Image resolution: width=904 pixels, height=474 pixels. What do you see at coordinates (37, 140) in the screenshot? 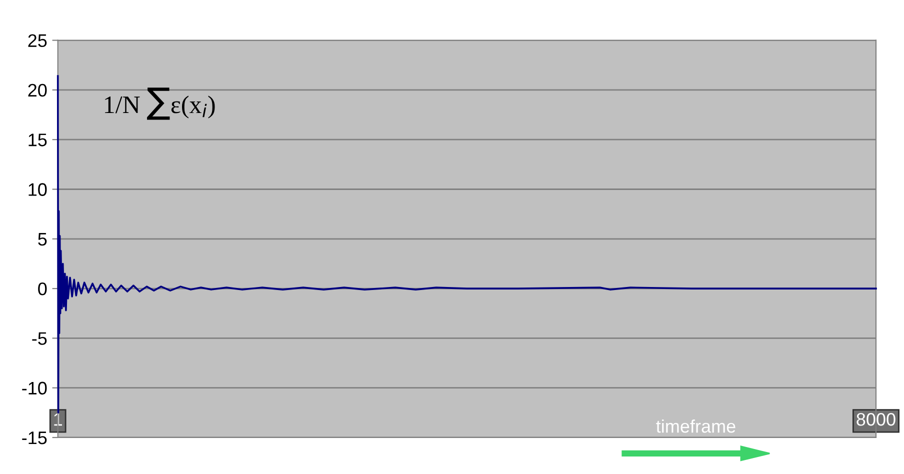
I see `y-tick-label: 15` at bounding box center [37, 140].